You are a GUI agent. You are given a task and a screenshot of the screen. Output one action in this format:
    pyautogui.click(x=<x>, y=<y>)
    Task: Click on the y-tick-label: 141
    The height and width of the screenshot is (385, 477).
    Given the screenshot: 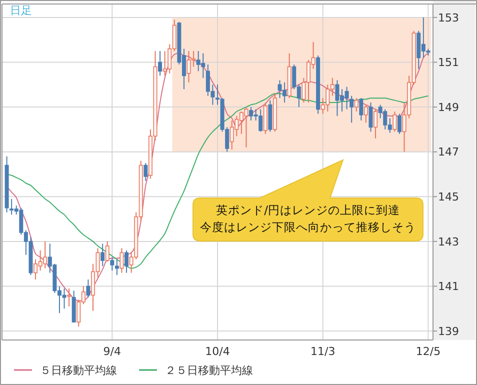 What is the action you would take?
    pyautogui.click(x=448, y=287)
    